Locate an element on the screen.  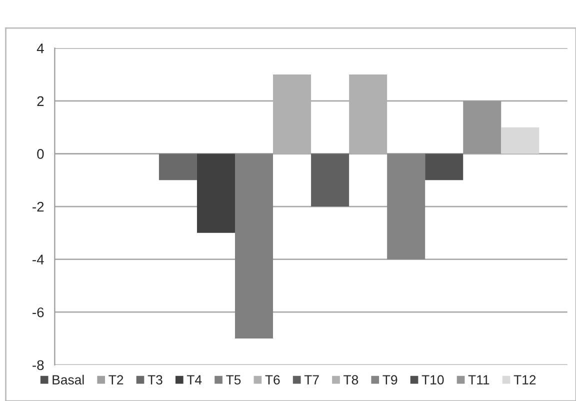
legend-label: T9 is located at coordinates (390, 380).